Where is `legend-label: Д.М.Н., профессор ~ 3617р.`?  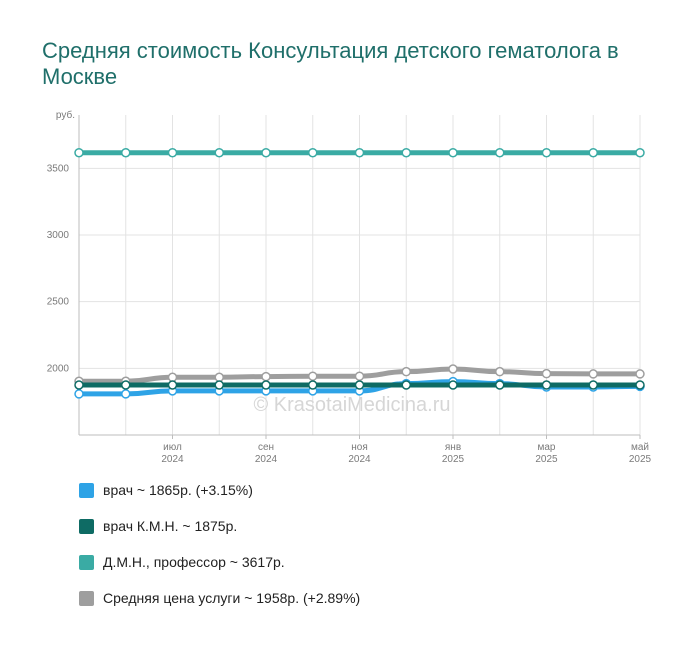 legend-label: Д.М.Н., профессор ~ 3617р. is located at coordinates (194, 562).